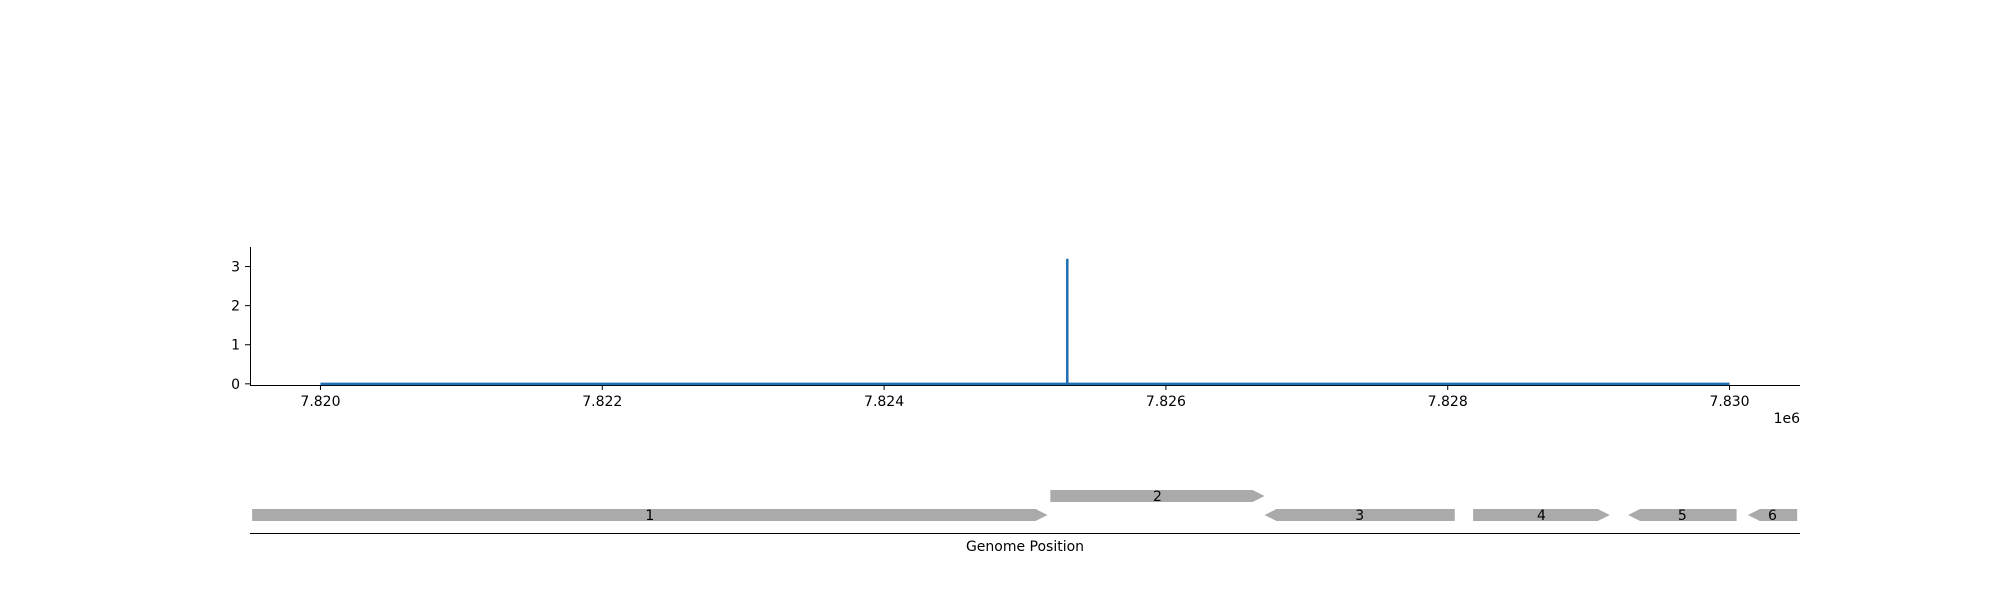 The width and height of the screenshot is (2000, 600). I want to click on gene-label-3: 3, so click(1359, 516).